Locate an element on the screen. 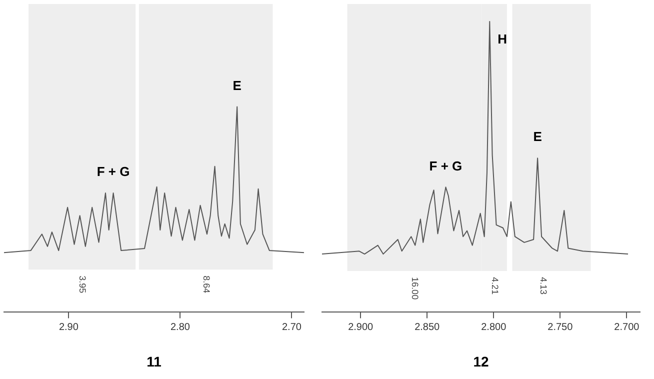 This screenshot has height=379, width=654. band-label: 4.21 is located at coordinates (495, 286).